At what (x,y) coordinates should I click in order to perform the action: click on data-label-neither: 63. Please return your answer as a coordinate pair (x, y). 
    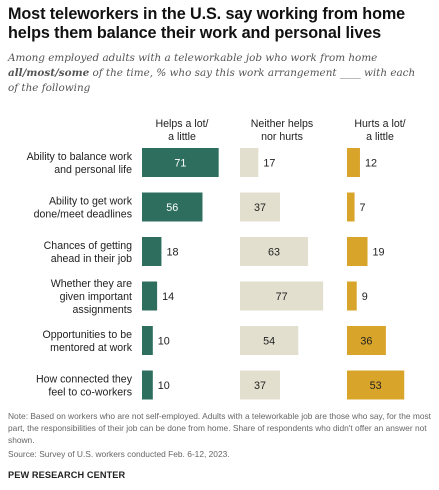
    Looking at the image, I should click on (274, 253).